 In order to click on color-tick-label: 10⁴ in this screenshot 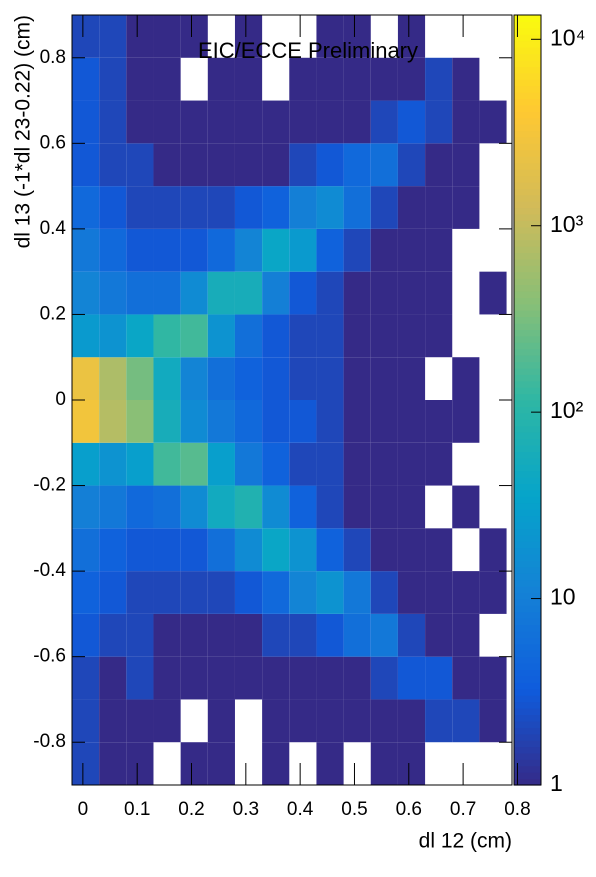, I will do `click(567, 37)`.